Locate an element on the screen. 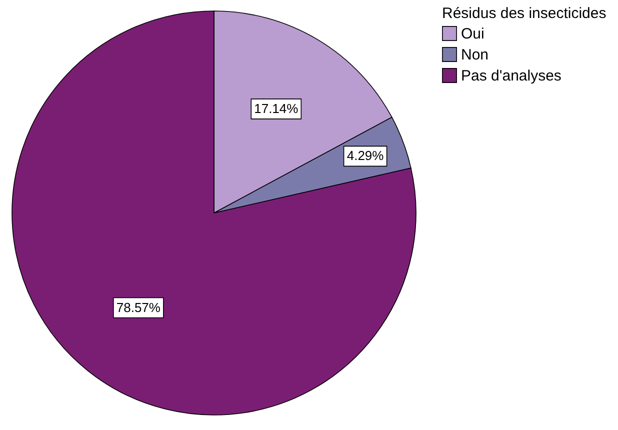 The height and width of the screenshot is (430, 618). legend-title: Résidus des insecticides is located at coordinates (524, 13).